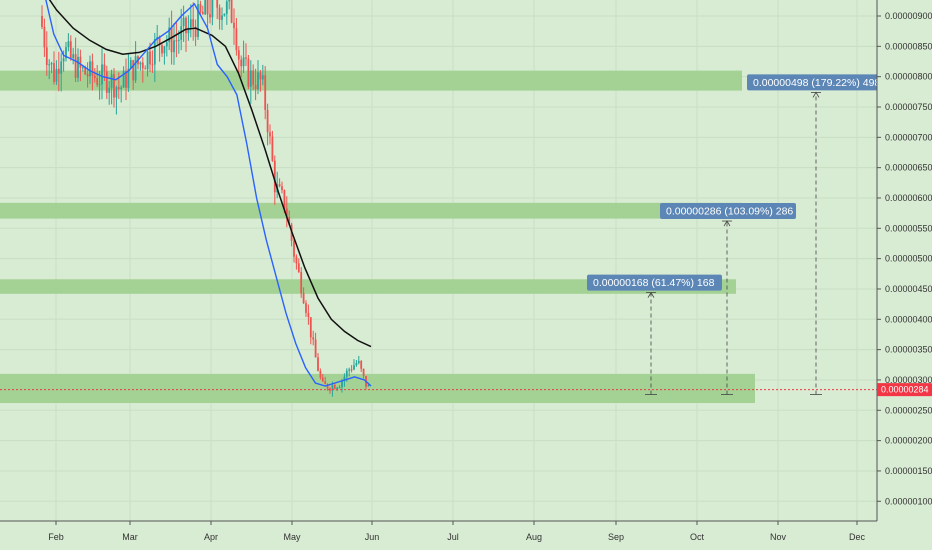 The height and width of the screenshot is (550, 932). What do you see at coordinates (908, 289) in the screenshot?
I see `y-tick-label: 0.00000450` at bounding box center [908, 289].